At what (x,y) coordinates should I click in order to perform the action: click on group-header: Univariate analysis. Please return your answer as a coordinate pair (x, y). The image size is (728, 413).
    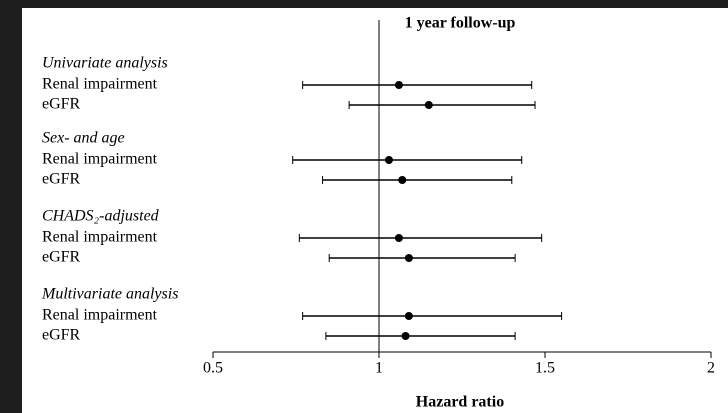
    Looking at the image, I should click on (105, 63).